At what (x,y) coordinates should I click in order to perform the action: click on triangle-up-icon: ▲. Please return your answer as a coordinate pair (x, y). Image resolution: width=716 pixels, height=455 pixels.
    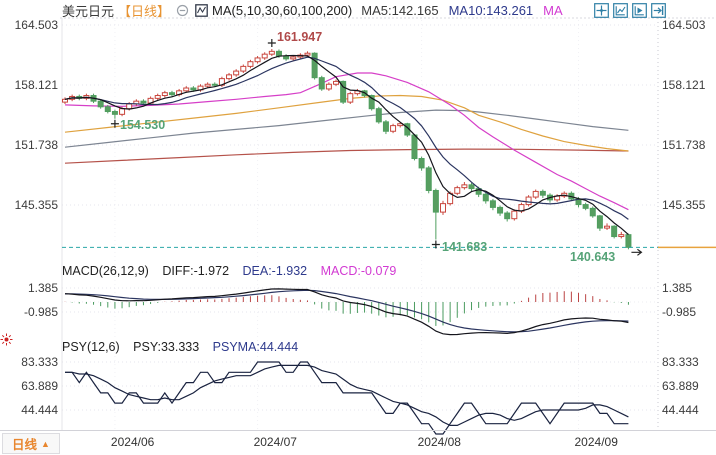
    Looking at the image, I should click on (45, 443).